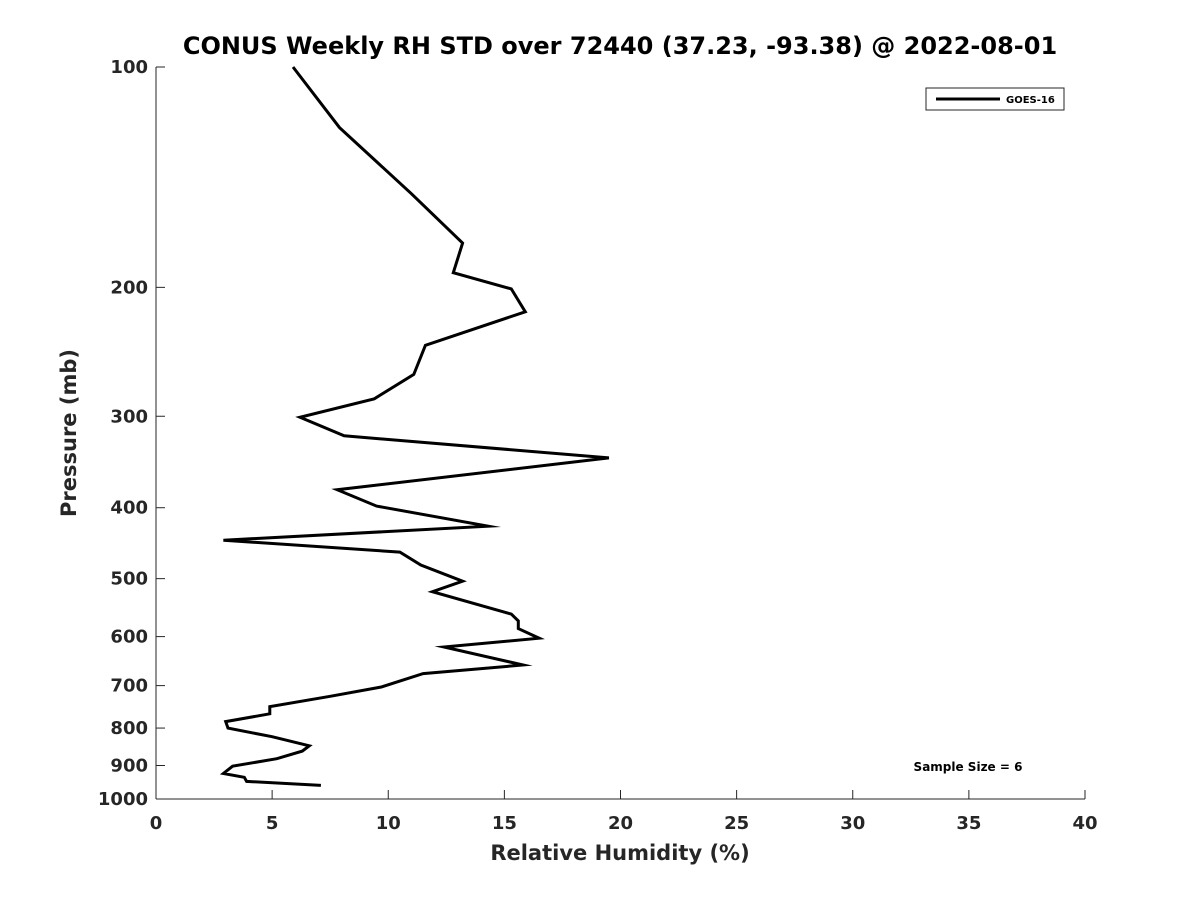  Describe the element at coordinates (129, 637) in the screenshot. I see `y-tick-label: 600` at that location.